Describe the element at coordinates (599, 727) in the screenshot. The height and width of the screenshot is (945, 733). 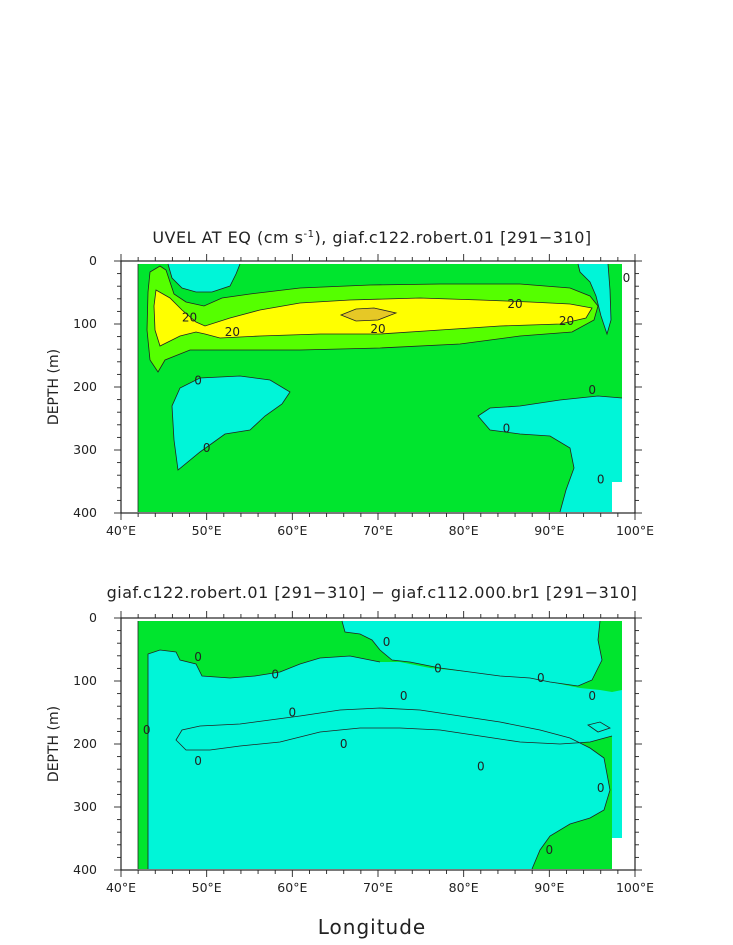
I see `bottom-contour-0-east` at that location.